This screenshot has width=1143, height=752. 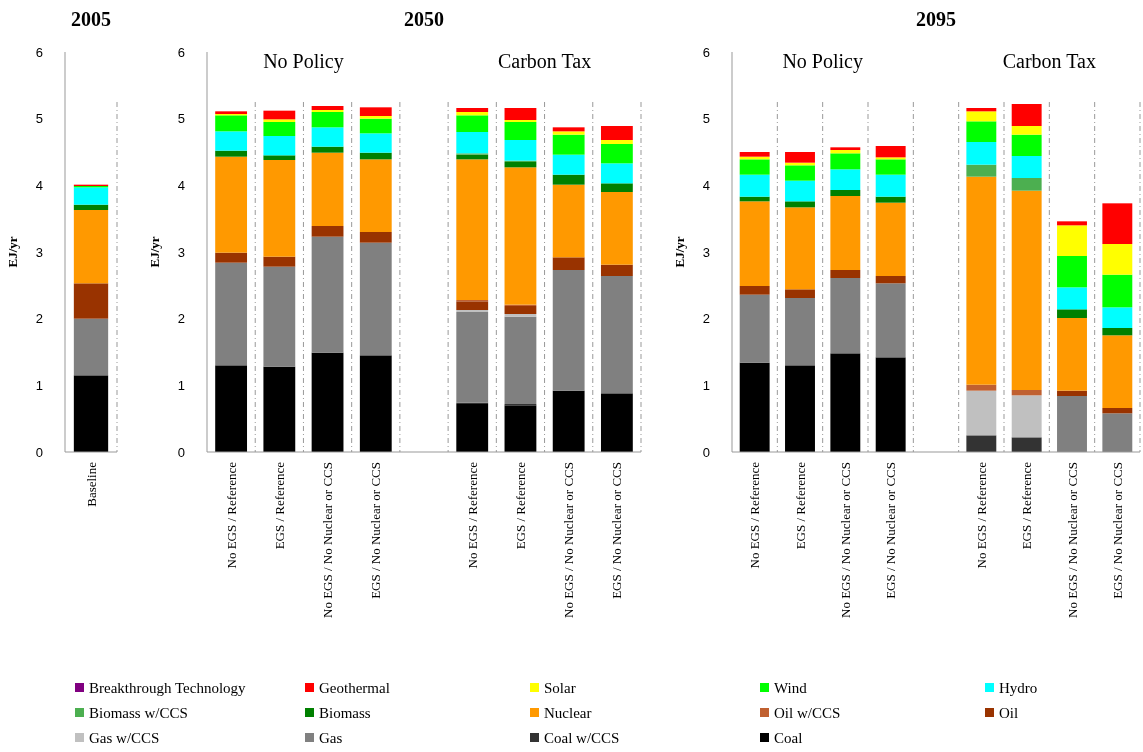 What do you see at coordinates (39, 185) in the screenshot?
I see `y-tick-label: 4` at bounding box center [39, 185].